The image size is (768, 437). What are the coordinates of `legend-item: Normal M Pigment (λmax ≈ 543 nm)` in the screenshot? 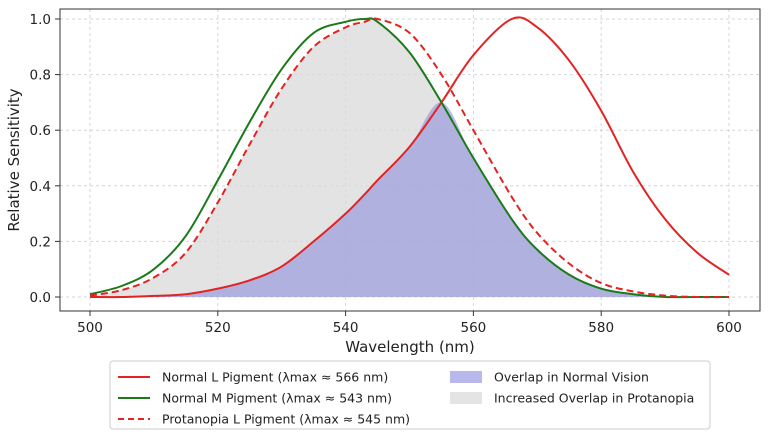 It's located at (255, 398).